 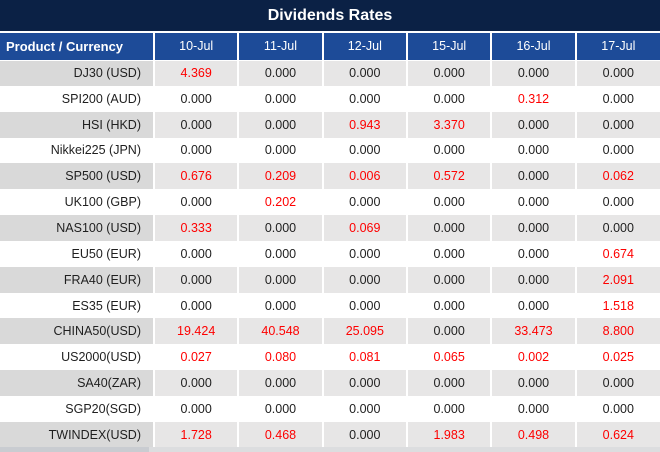 What do you see at coordinates (195, 228) in the screenshot?
I see `rate-cell: 0.333` at bounding box center [195, 228].